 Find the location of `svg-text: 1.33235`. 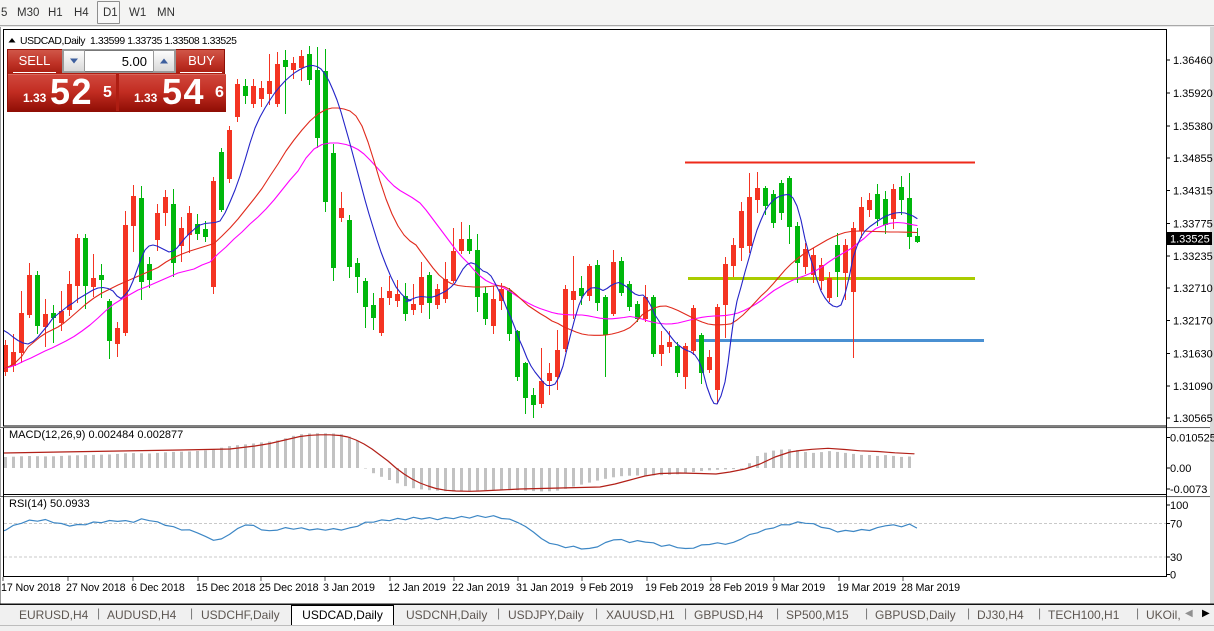

svg-text: 1.33235 is located at coordinates (1193, 257).